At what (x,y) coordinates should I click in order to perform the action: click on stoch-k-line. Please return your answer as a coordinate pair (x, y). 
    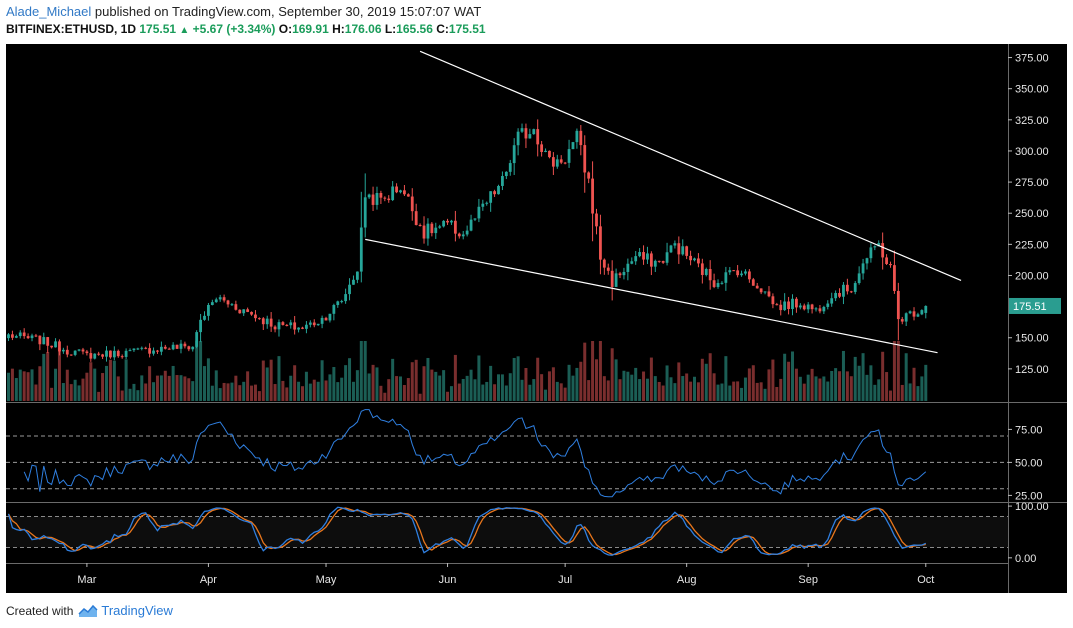
    Looking at the image, I should click on (467, 531).